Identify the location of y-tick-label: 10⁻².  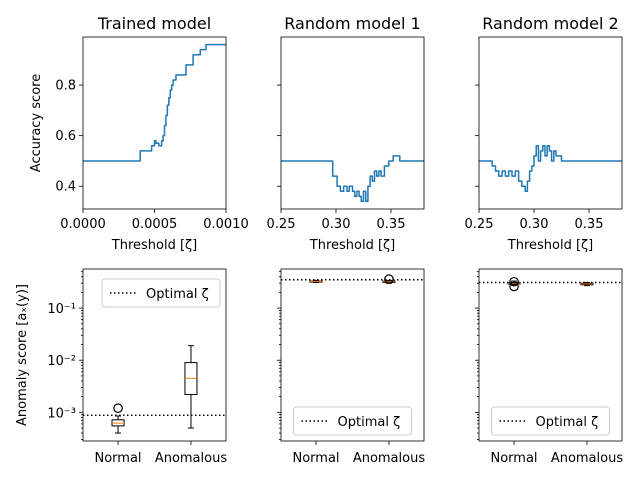
(61, 361).